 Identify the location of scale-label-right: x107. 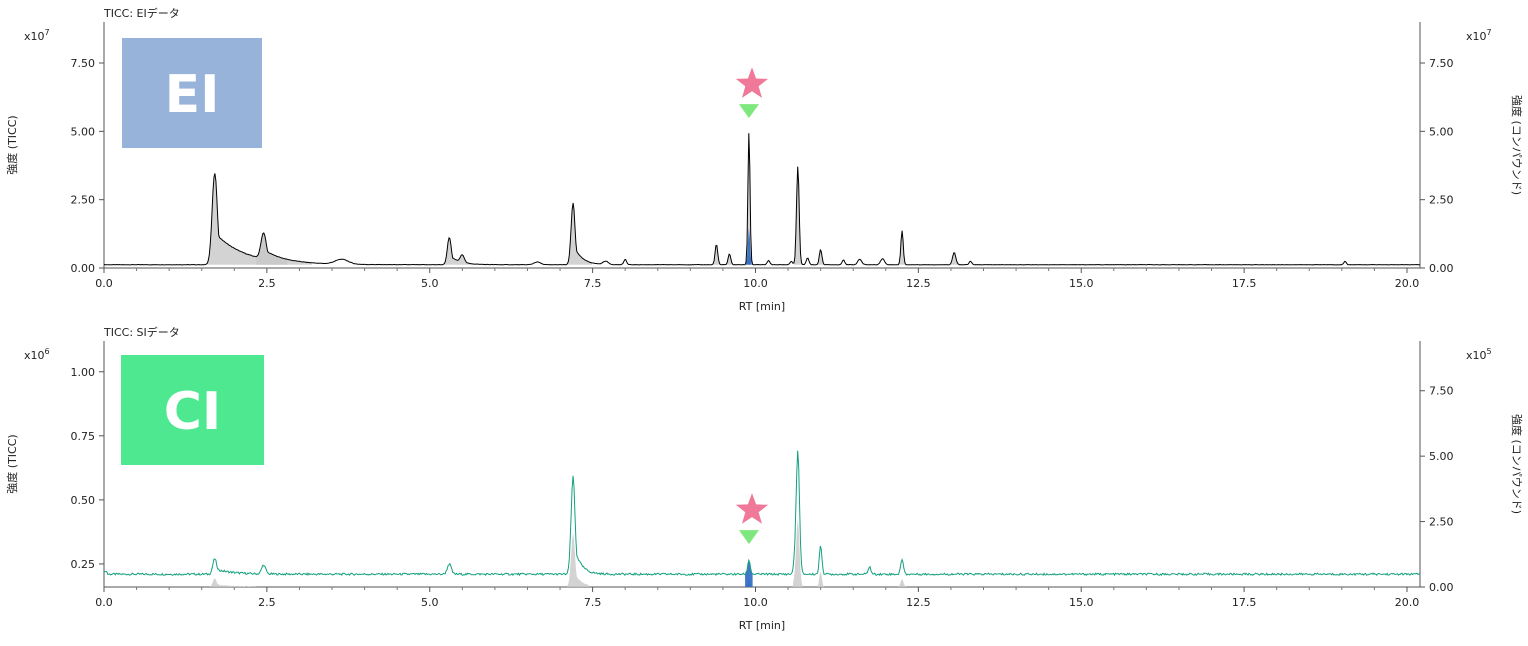
(1479, 35).